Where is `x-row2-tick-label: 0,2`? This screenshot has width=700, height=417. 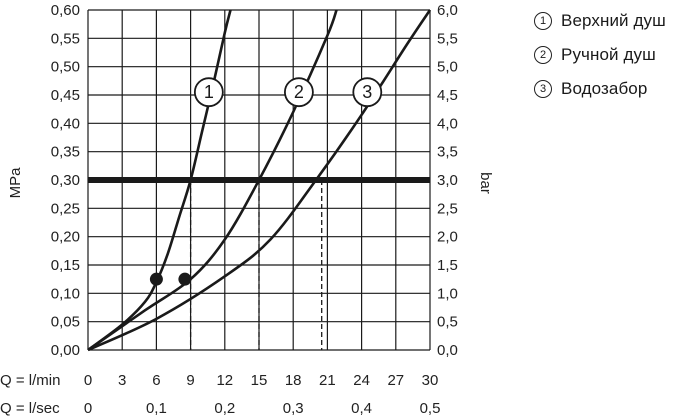 x-row2-tick-label: 0,2 is located at coordinates (224, 408).